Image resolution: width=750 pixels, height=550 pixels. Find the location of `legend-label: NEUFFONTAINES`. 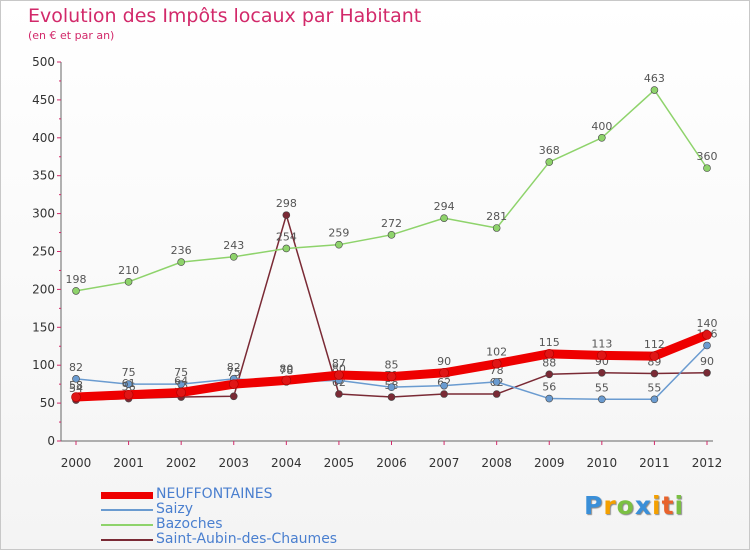

legend-label: NEUFFONTAINES is located at coordinates (214, 494).